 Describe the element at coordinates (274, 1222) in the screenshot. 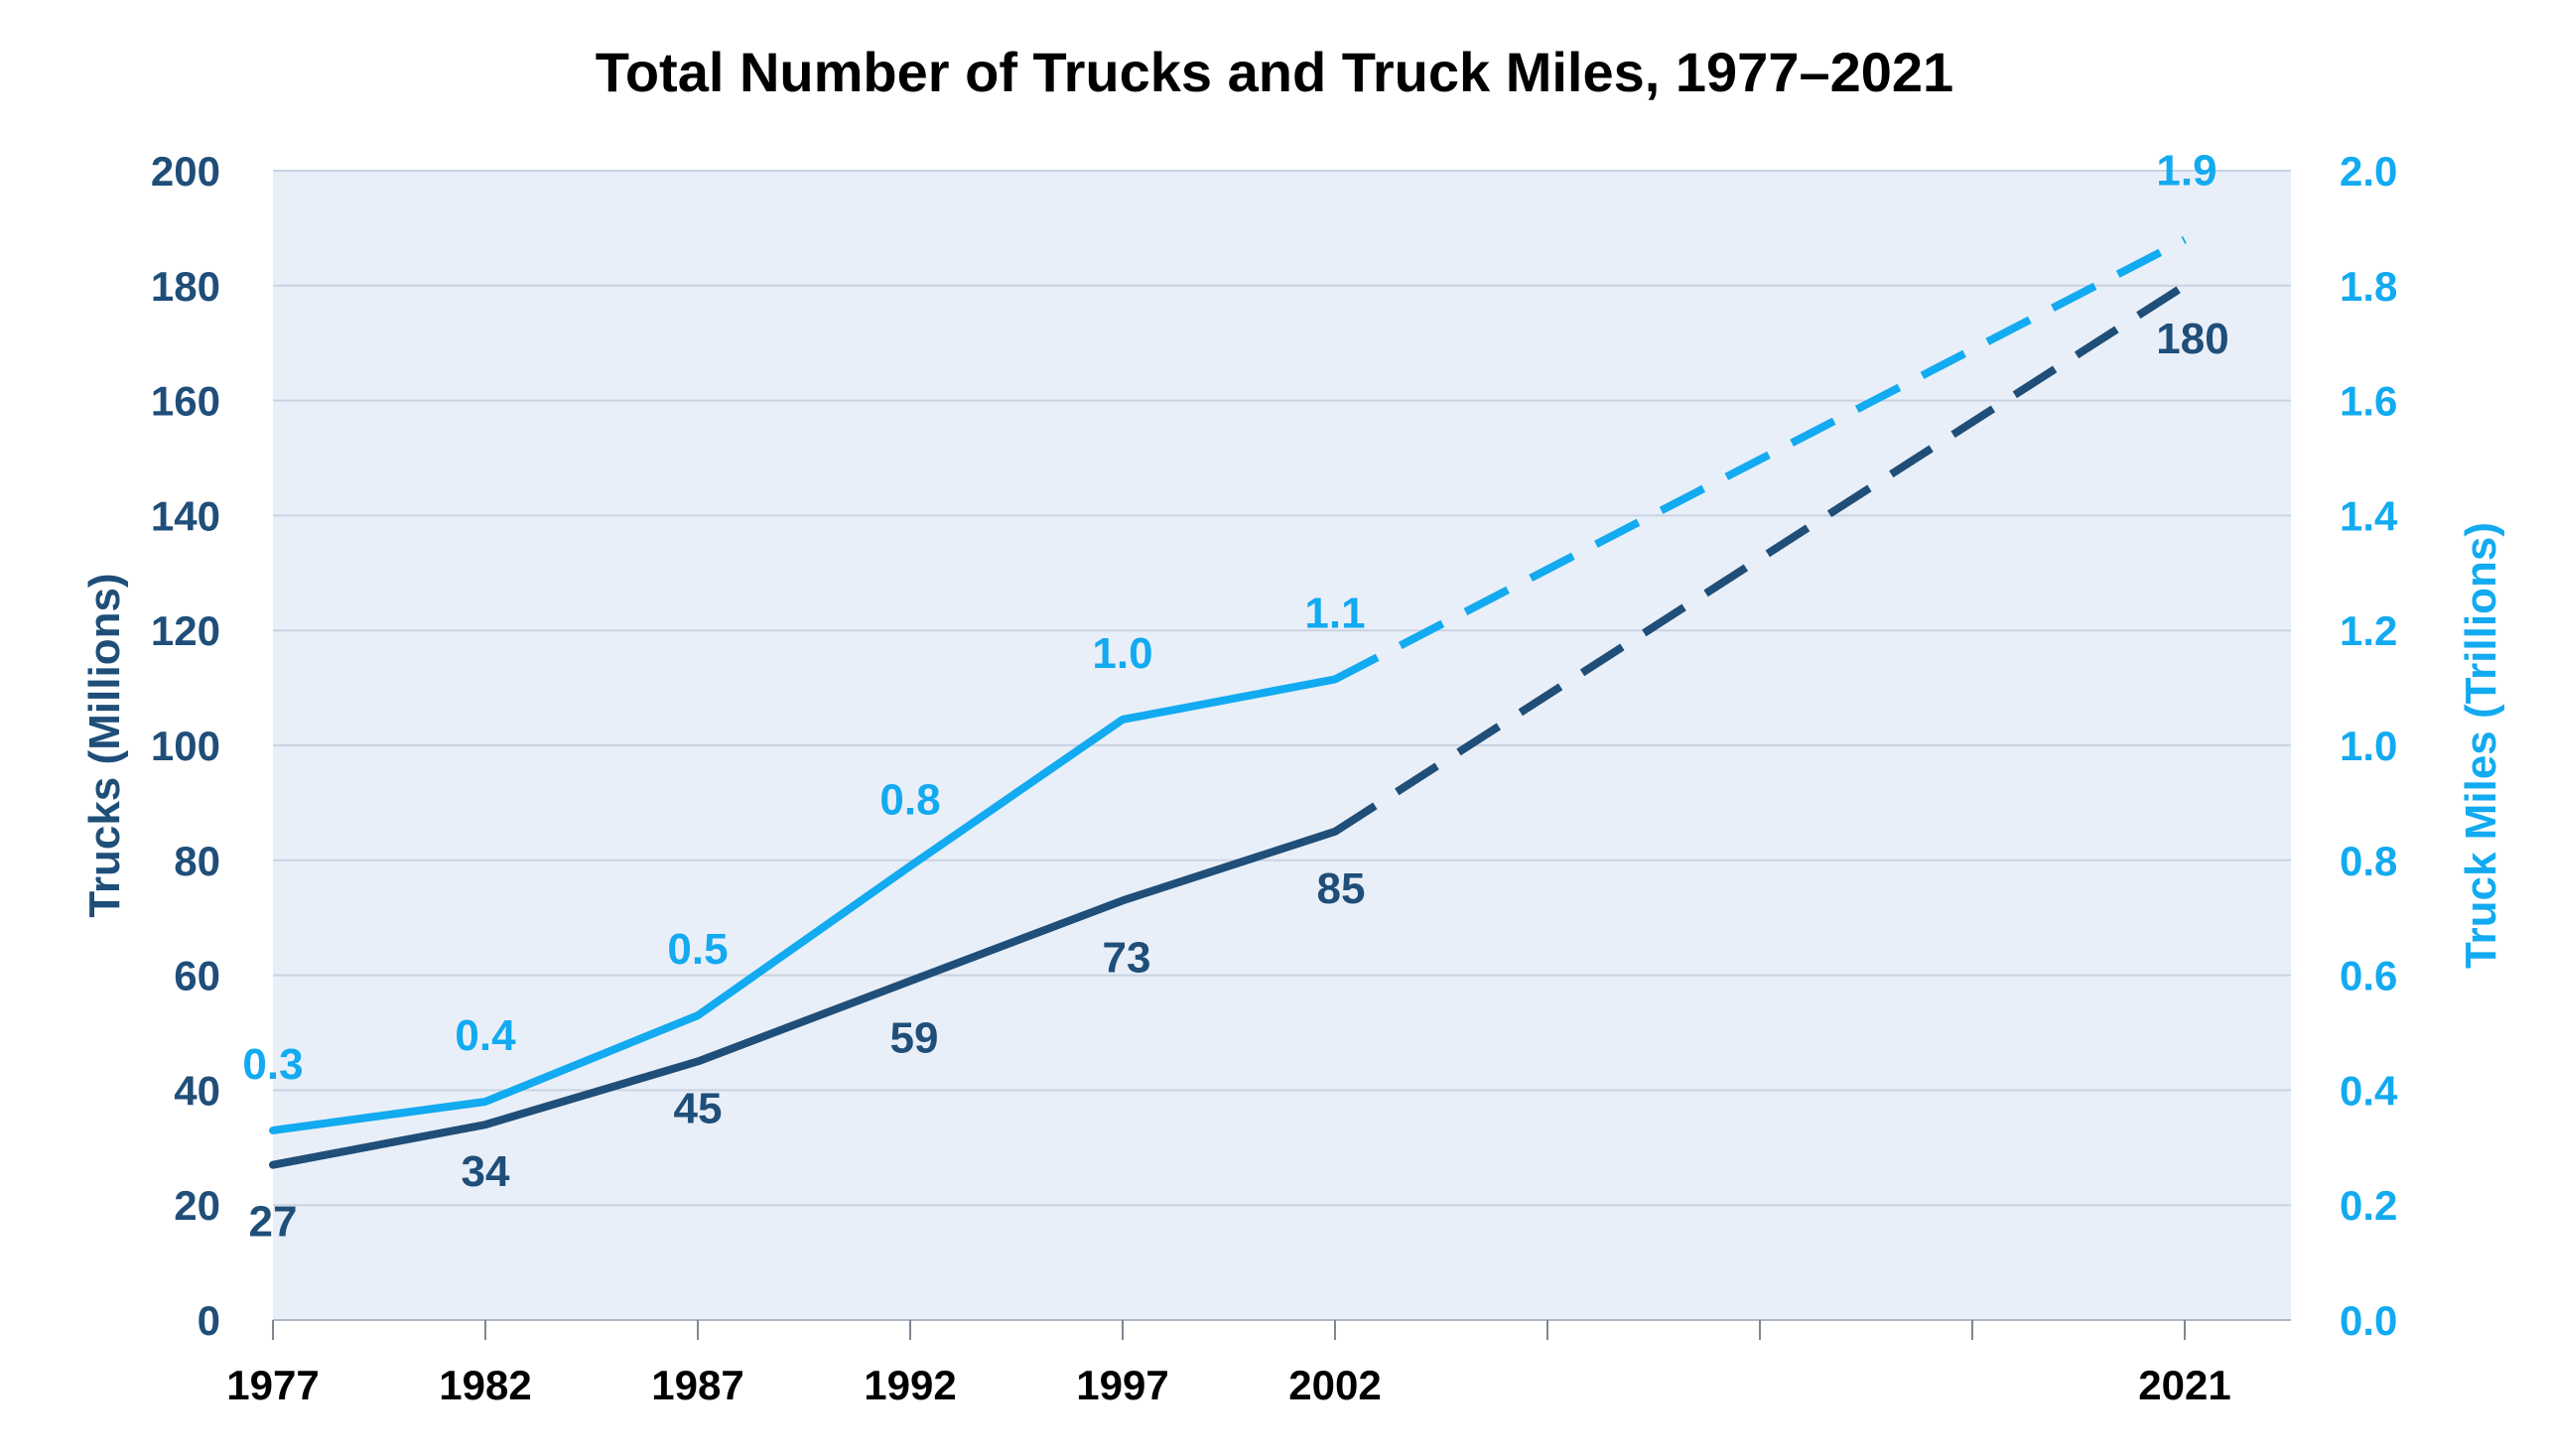

I see `data-label: 27` at that location.